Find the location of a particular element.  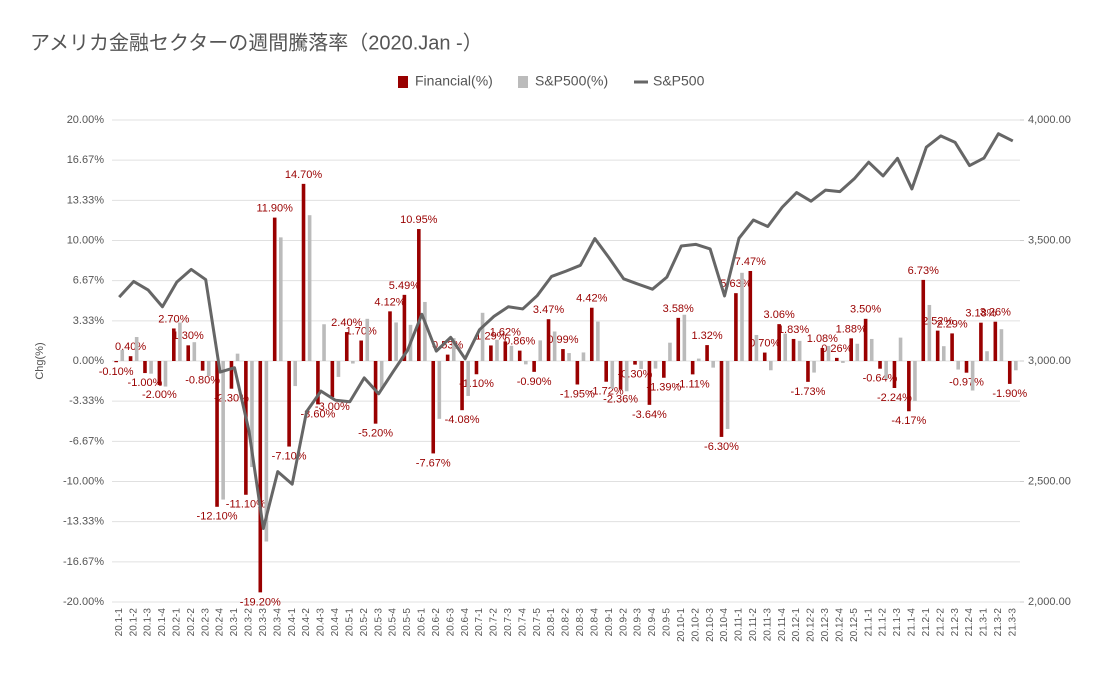

y-tick-label: 6.67% is located at coordinates (88, 281).